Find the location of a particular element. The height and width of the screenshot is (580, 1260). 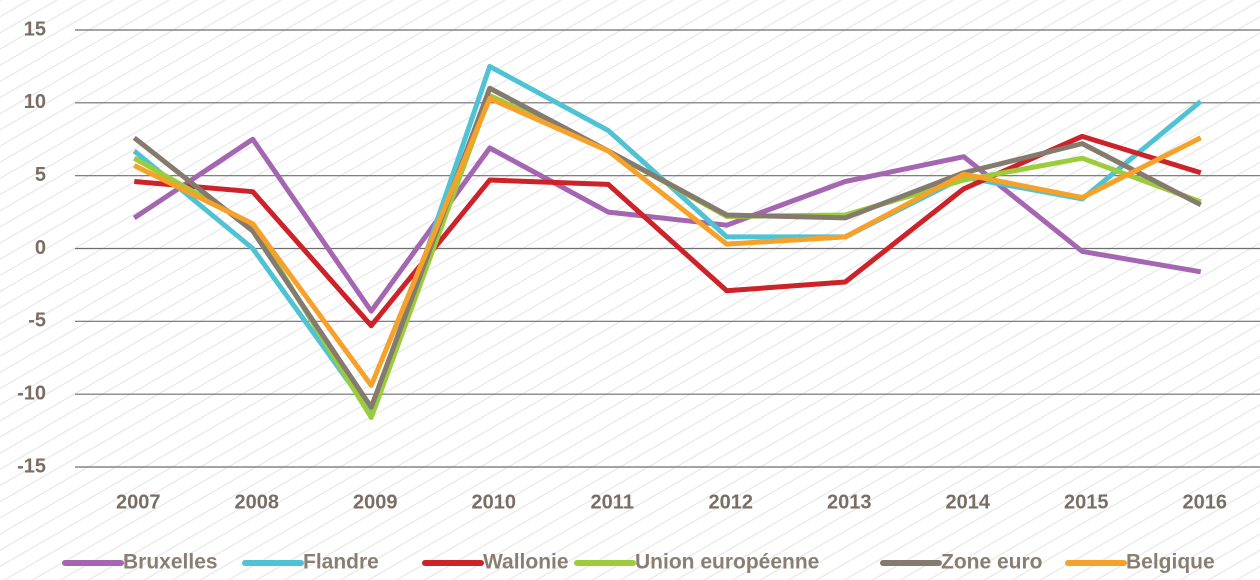

y-tick-label: -10 is located at coordinates (31, 393).